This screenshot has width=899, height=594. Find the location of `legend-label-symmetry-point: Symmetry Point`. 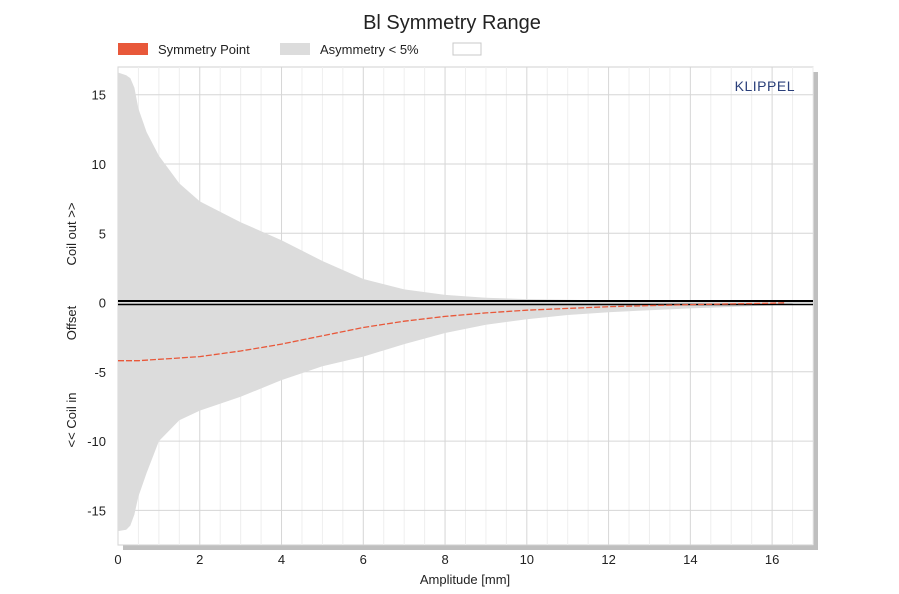

legend-label-symmetry-point: Symmetry Point is located at coordinates (204, 49).